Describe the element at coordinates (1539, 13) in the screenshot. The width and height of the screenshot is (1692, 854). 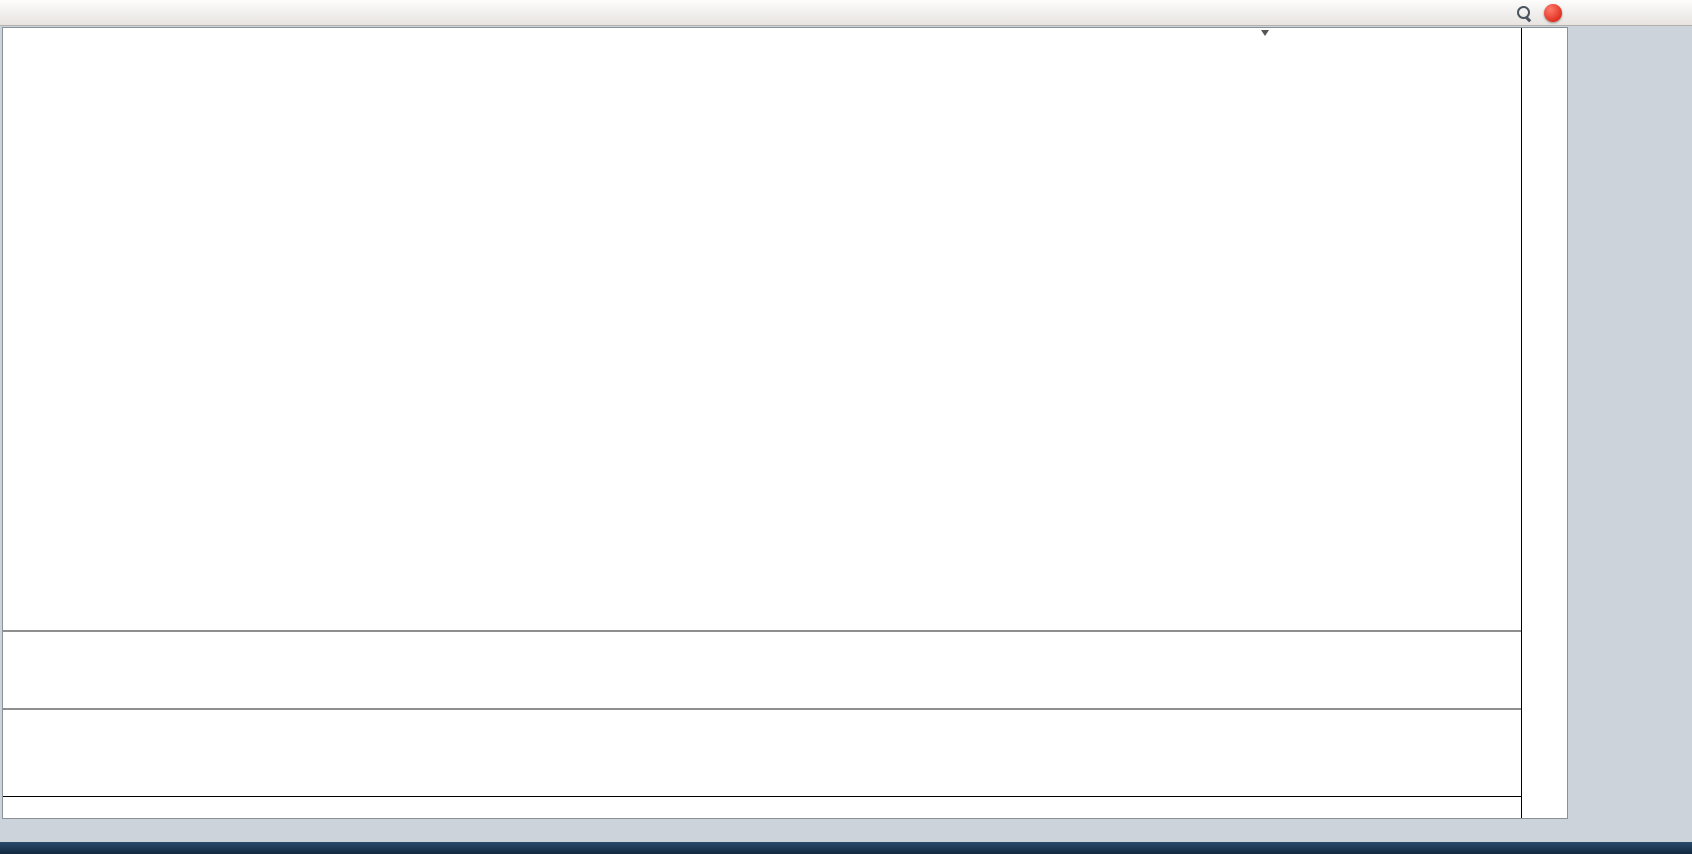
I see `toolbar-right-group` at that location.